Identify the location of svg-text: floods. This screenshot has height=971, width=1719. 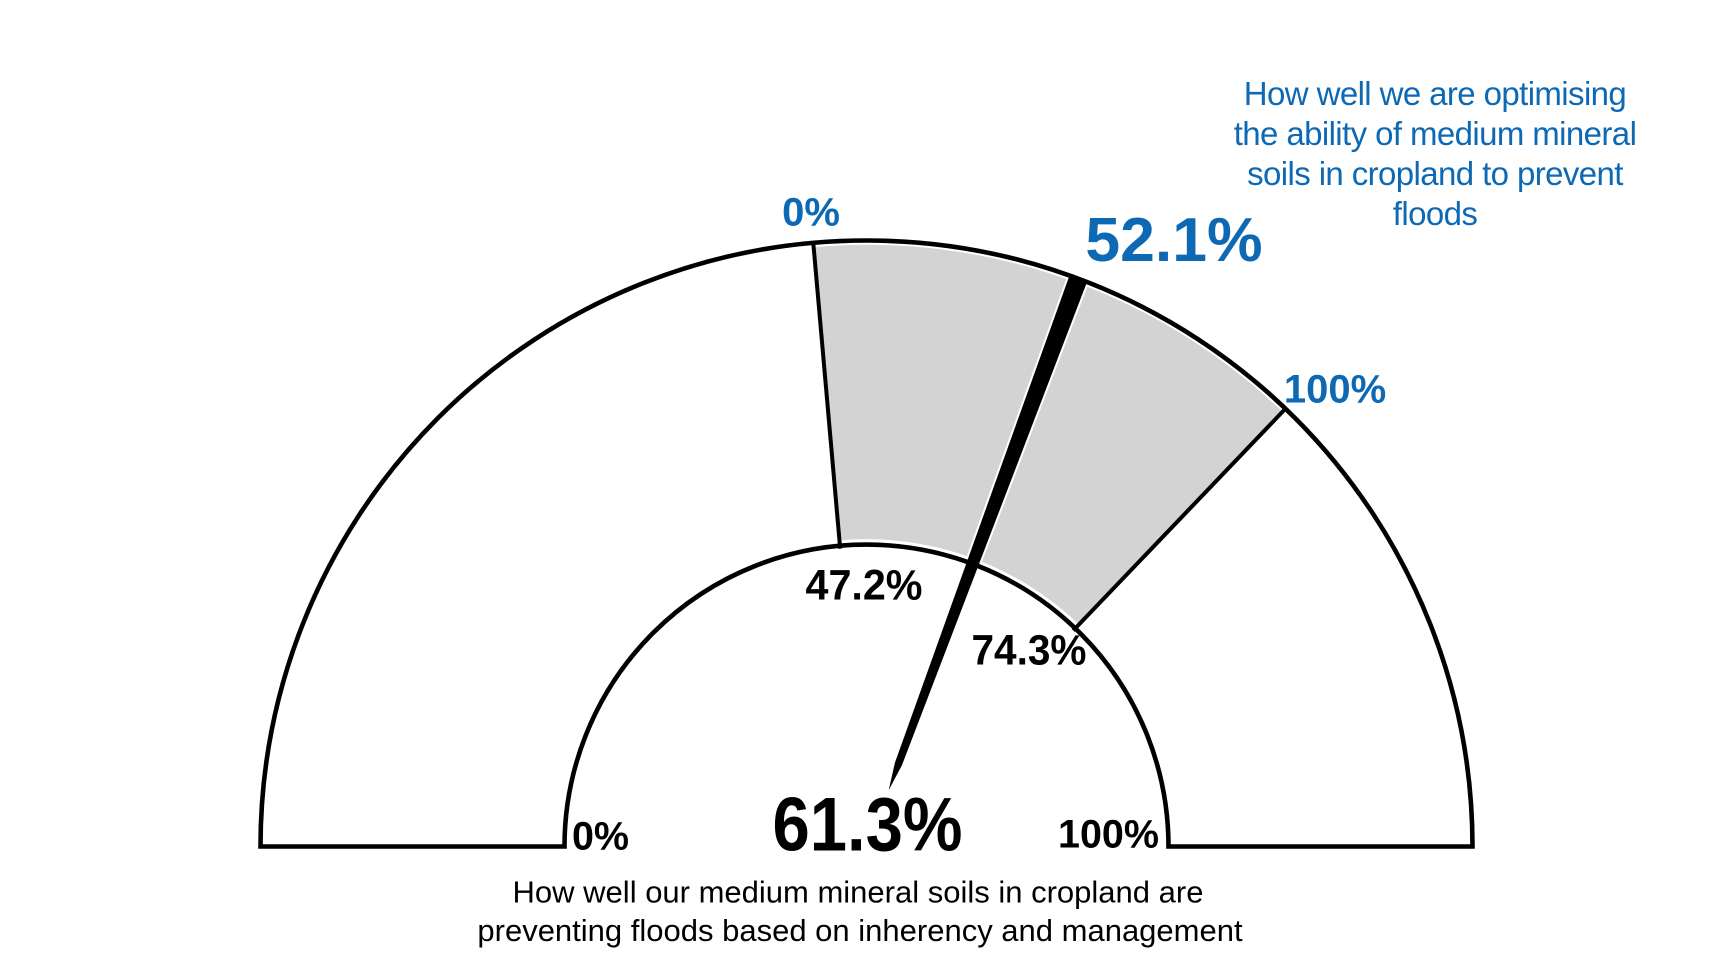
(1435, 213).